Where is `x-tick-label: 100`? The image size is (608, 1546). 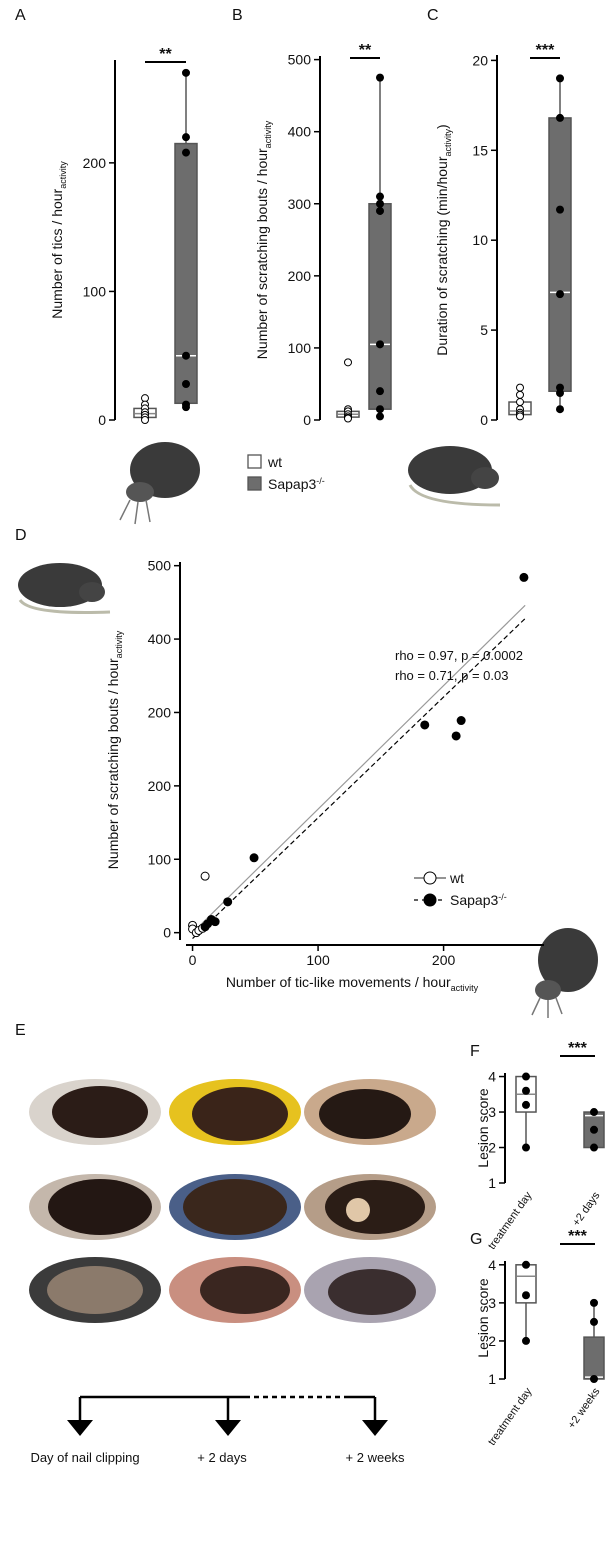 x-tick-label: 100 is located at coordinates (318, 960).